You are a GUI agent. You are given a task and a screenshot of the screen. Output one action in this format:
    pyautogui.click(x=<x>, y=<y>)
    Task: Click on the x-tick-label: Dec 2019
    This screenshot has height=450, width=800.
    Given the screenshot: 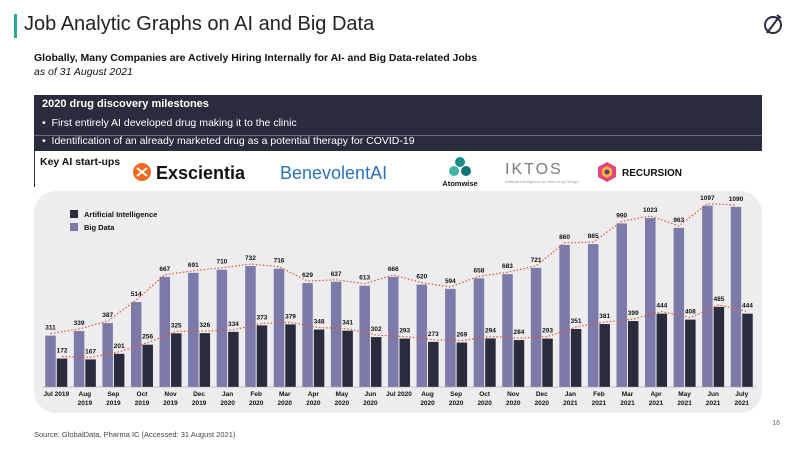 What is the action you would take?
    pyautogui.click(x=199, y=399)
    